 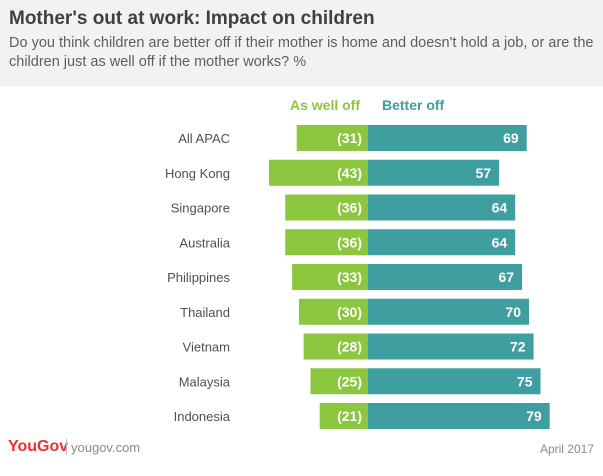 I want to click on bar-better-off-vietnam, so click(x=451, y=346).